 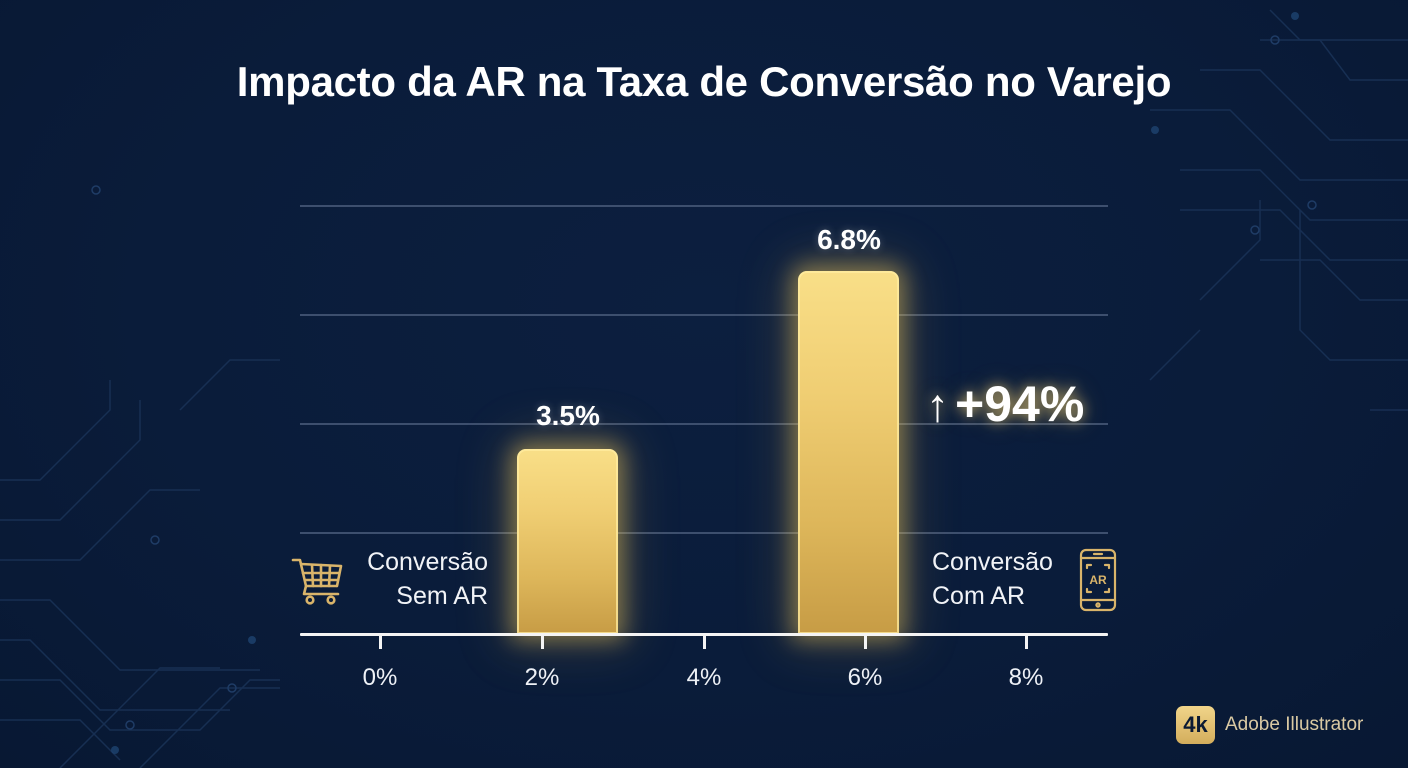 I want to click on category-label-line: Com AR, so click(x=979, y=596).